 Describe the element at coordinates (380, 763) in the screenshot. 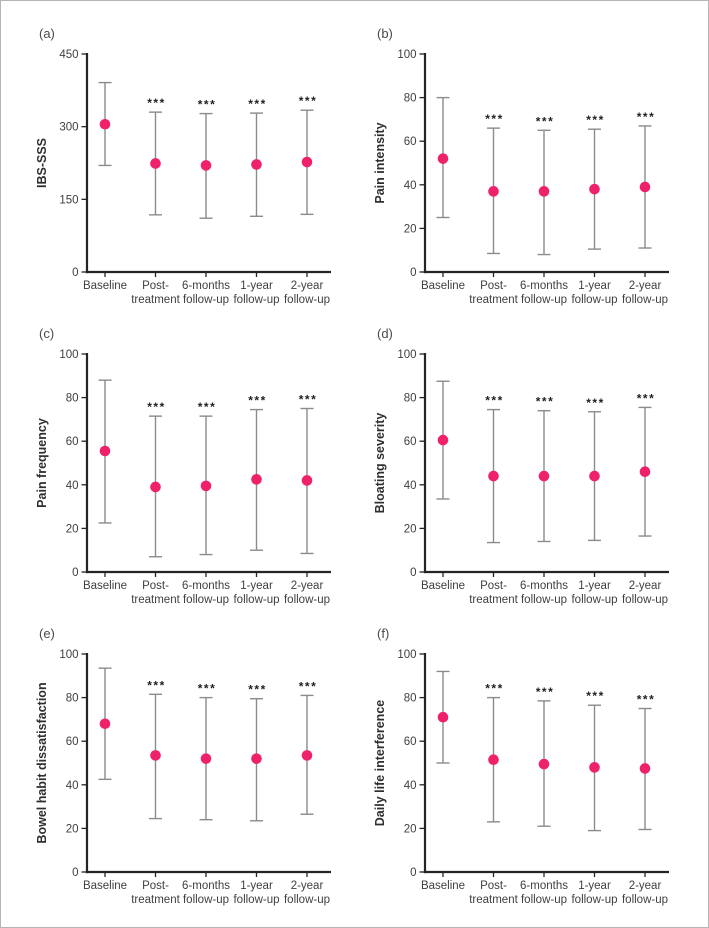

I see `y-axis-title: Daily life interference` at that location.